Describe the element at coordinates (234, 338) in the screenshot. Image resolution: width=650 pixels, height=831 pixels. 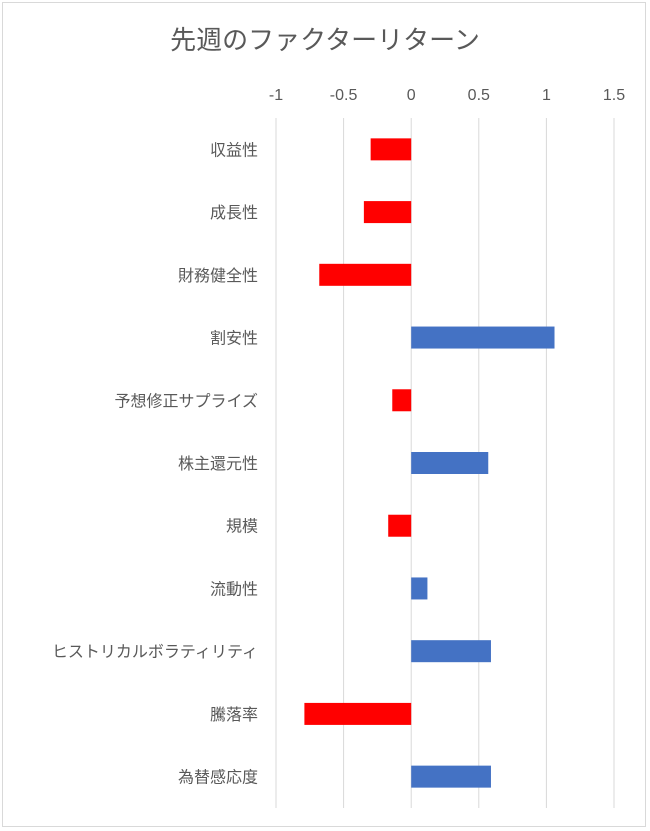
I see `category-label: 割安性` at that location.